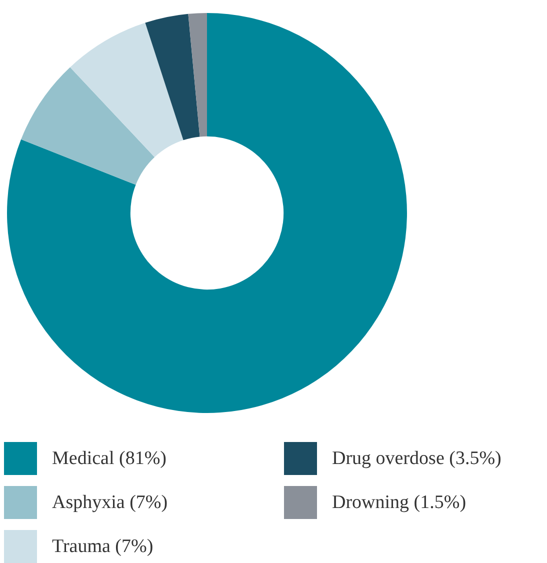  I want to click on legend-label: Drug overdose (3.5%), so click(417, 458).